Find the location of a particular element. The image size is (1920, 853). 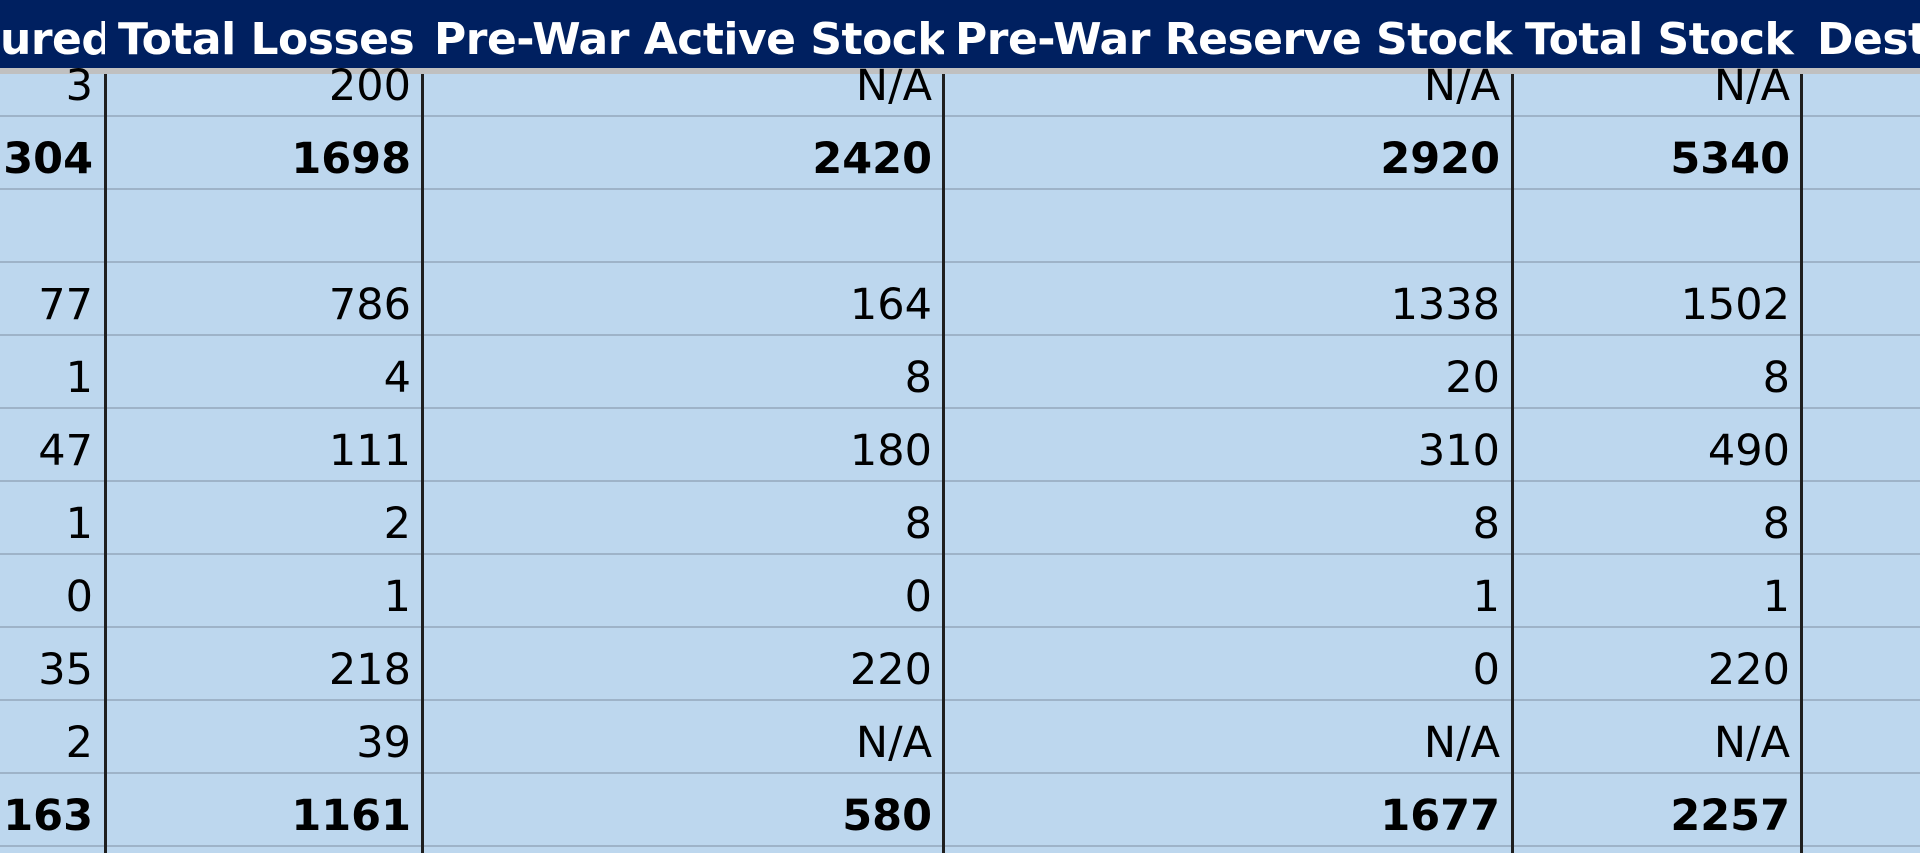

cell-prewar-active: 180 is located at coordinates (890, 451).